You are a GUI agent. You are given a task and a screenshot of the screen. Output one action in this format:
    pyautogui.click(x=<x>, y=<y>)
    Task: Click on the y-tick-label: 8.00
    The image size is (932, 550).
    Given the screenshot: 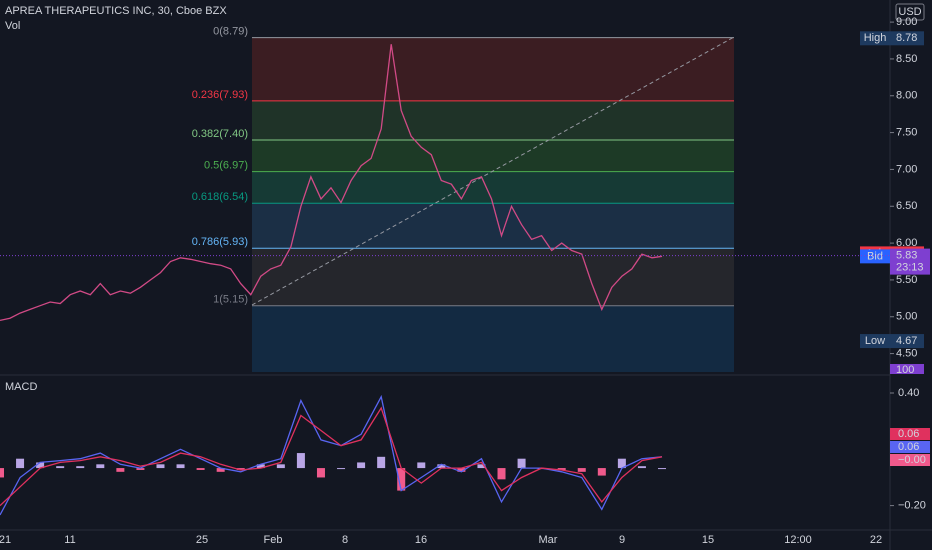 What is the action you would take?
    pyautogui.click(x=906, y=96)
    